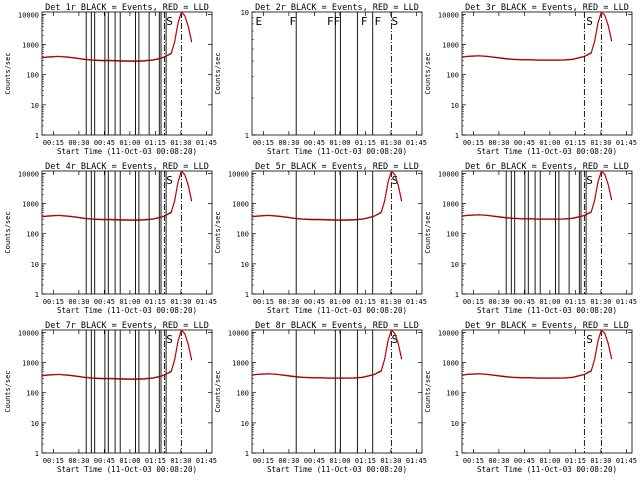 The width and height of the screenshot is (640, 480). Describe the element at coordinates (127, 8) in the screenshot. I see `panel-title: Det 1r BLACK = Events, RED = LLD` at that location.